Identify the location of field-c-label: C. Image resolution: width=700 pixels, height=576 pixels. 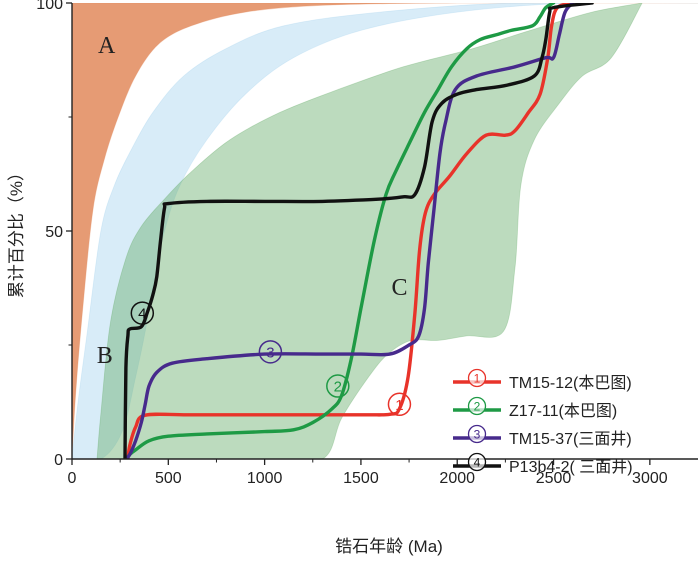
(399, 288).